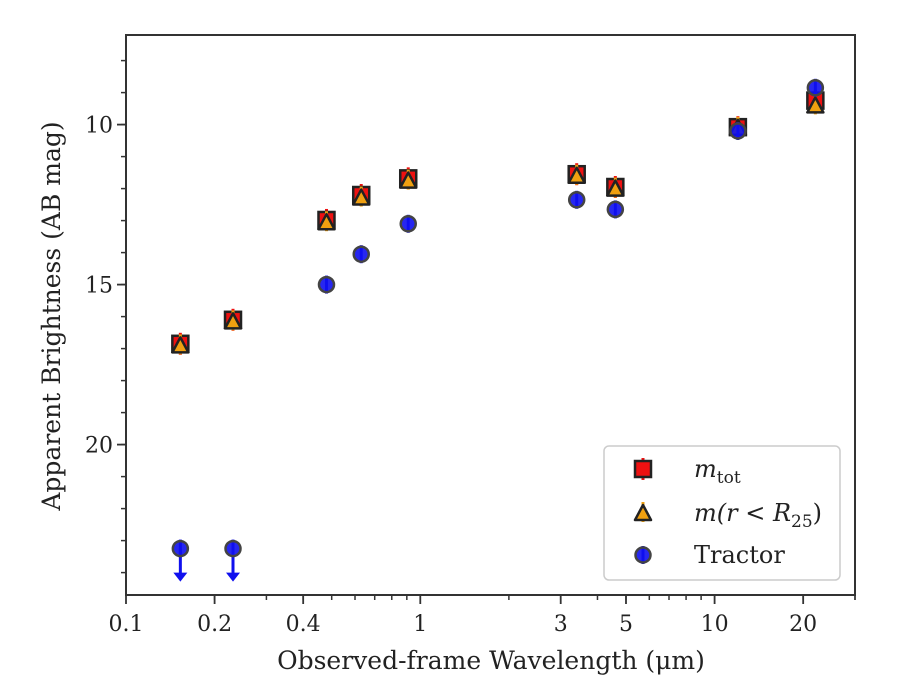 The image size is (900, 700). What do you see at coordinates (715, 624) in the screenshot?
I see `x-tick-label: 10` at bounding box center [715, 624].